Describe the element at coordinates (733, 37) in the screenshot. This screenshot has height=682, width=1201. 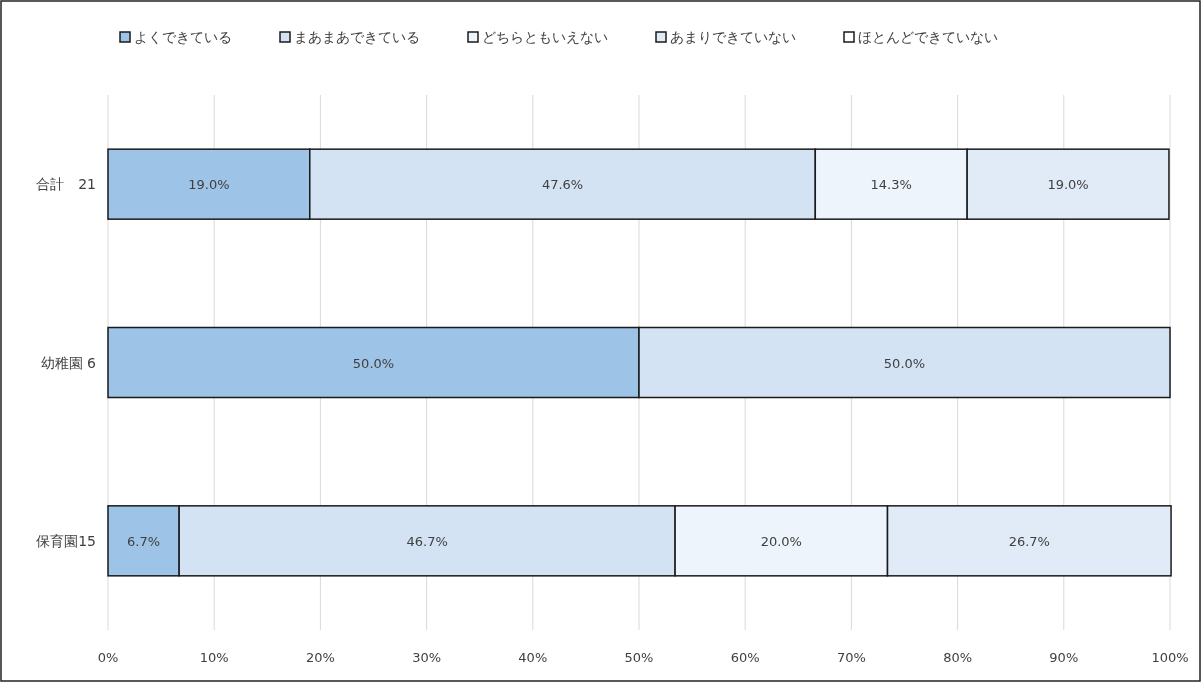
I see `legend-label: あまりできていない` at that location.